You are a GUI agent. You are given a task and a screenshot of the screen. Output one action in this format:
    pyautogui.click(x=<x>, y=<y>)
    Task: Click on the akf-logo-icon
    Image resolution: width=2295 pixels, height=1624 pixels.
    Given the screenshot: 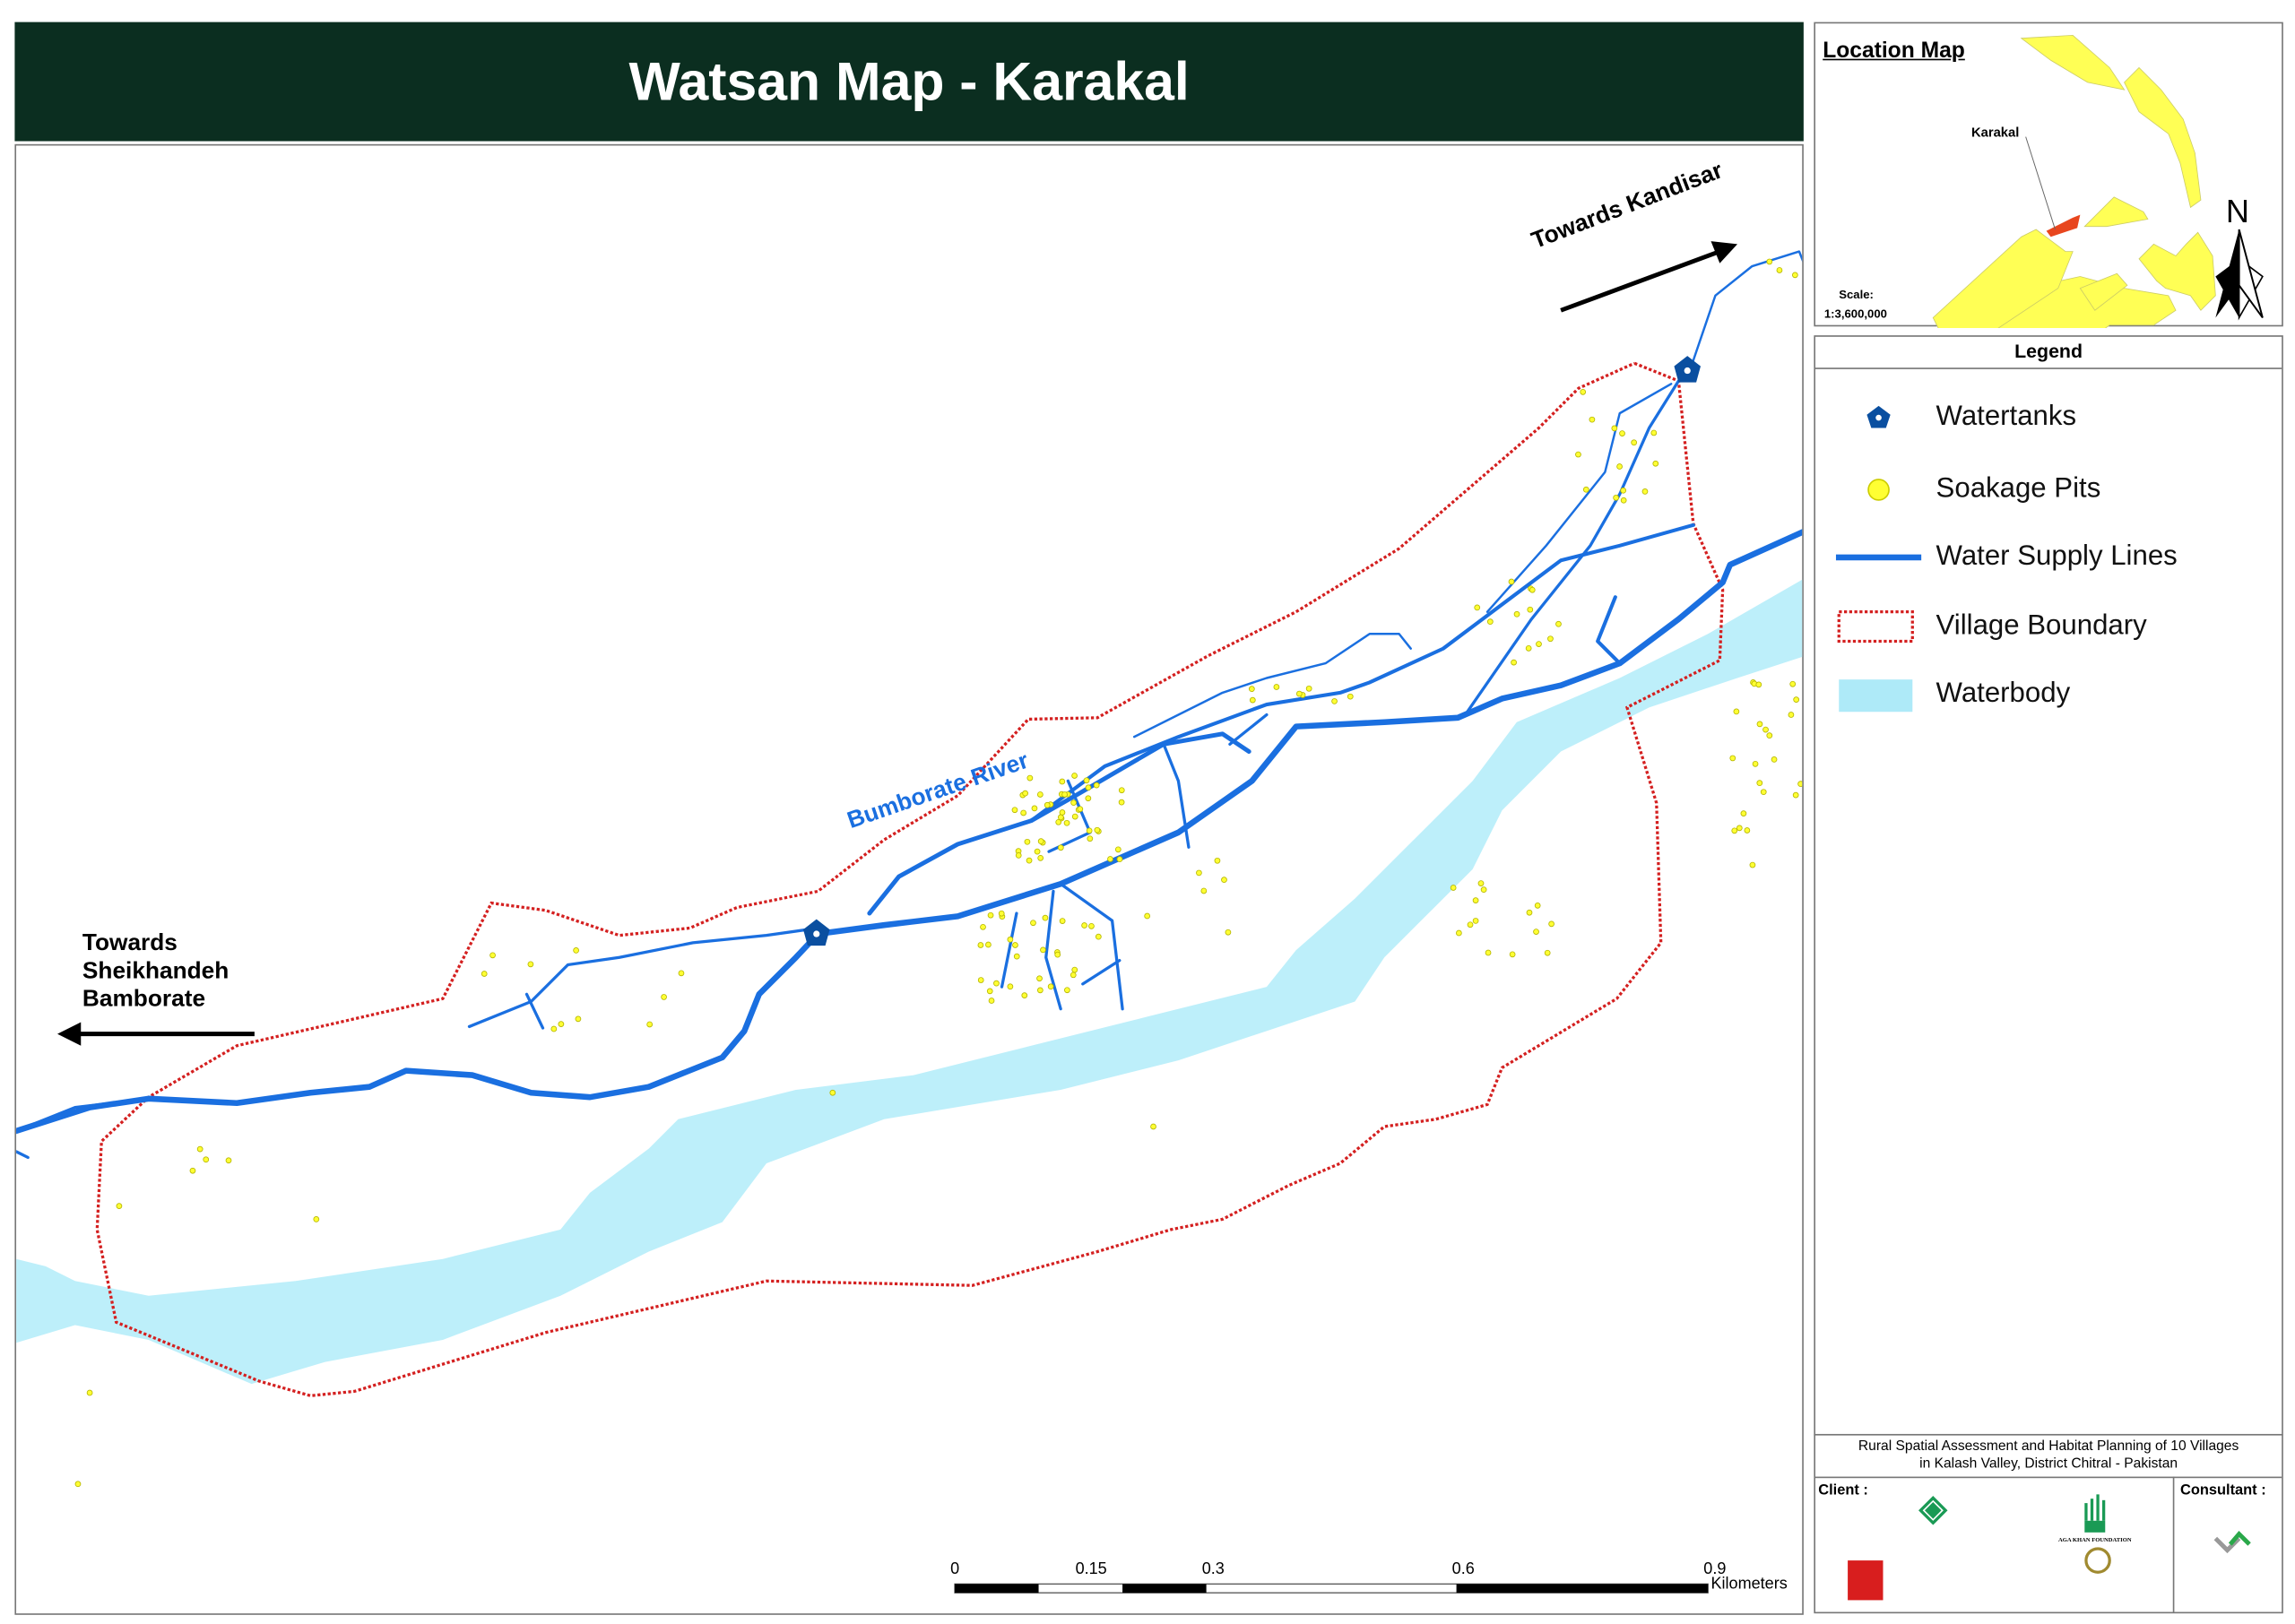 What is the action you would take?
    pyautogui.click(x=2095, y=1513)
    